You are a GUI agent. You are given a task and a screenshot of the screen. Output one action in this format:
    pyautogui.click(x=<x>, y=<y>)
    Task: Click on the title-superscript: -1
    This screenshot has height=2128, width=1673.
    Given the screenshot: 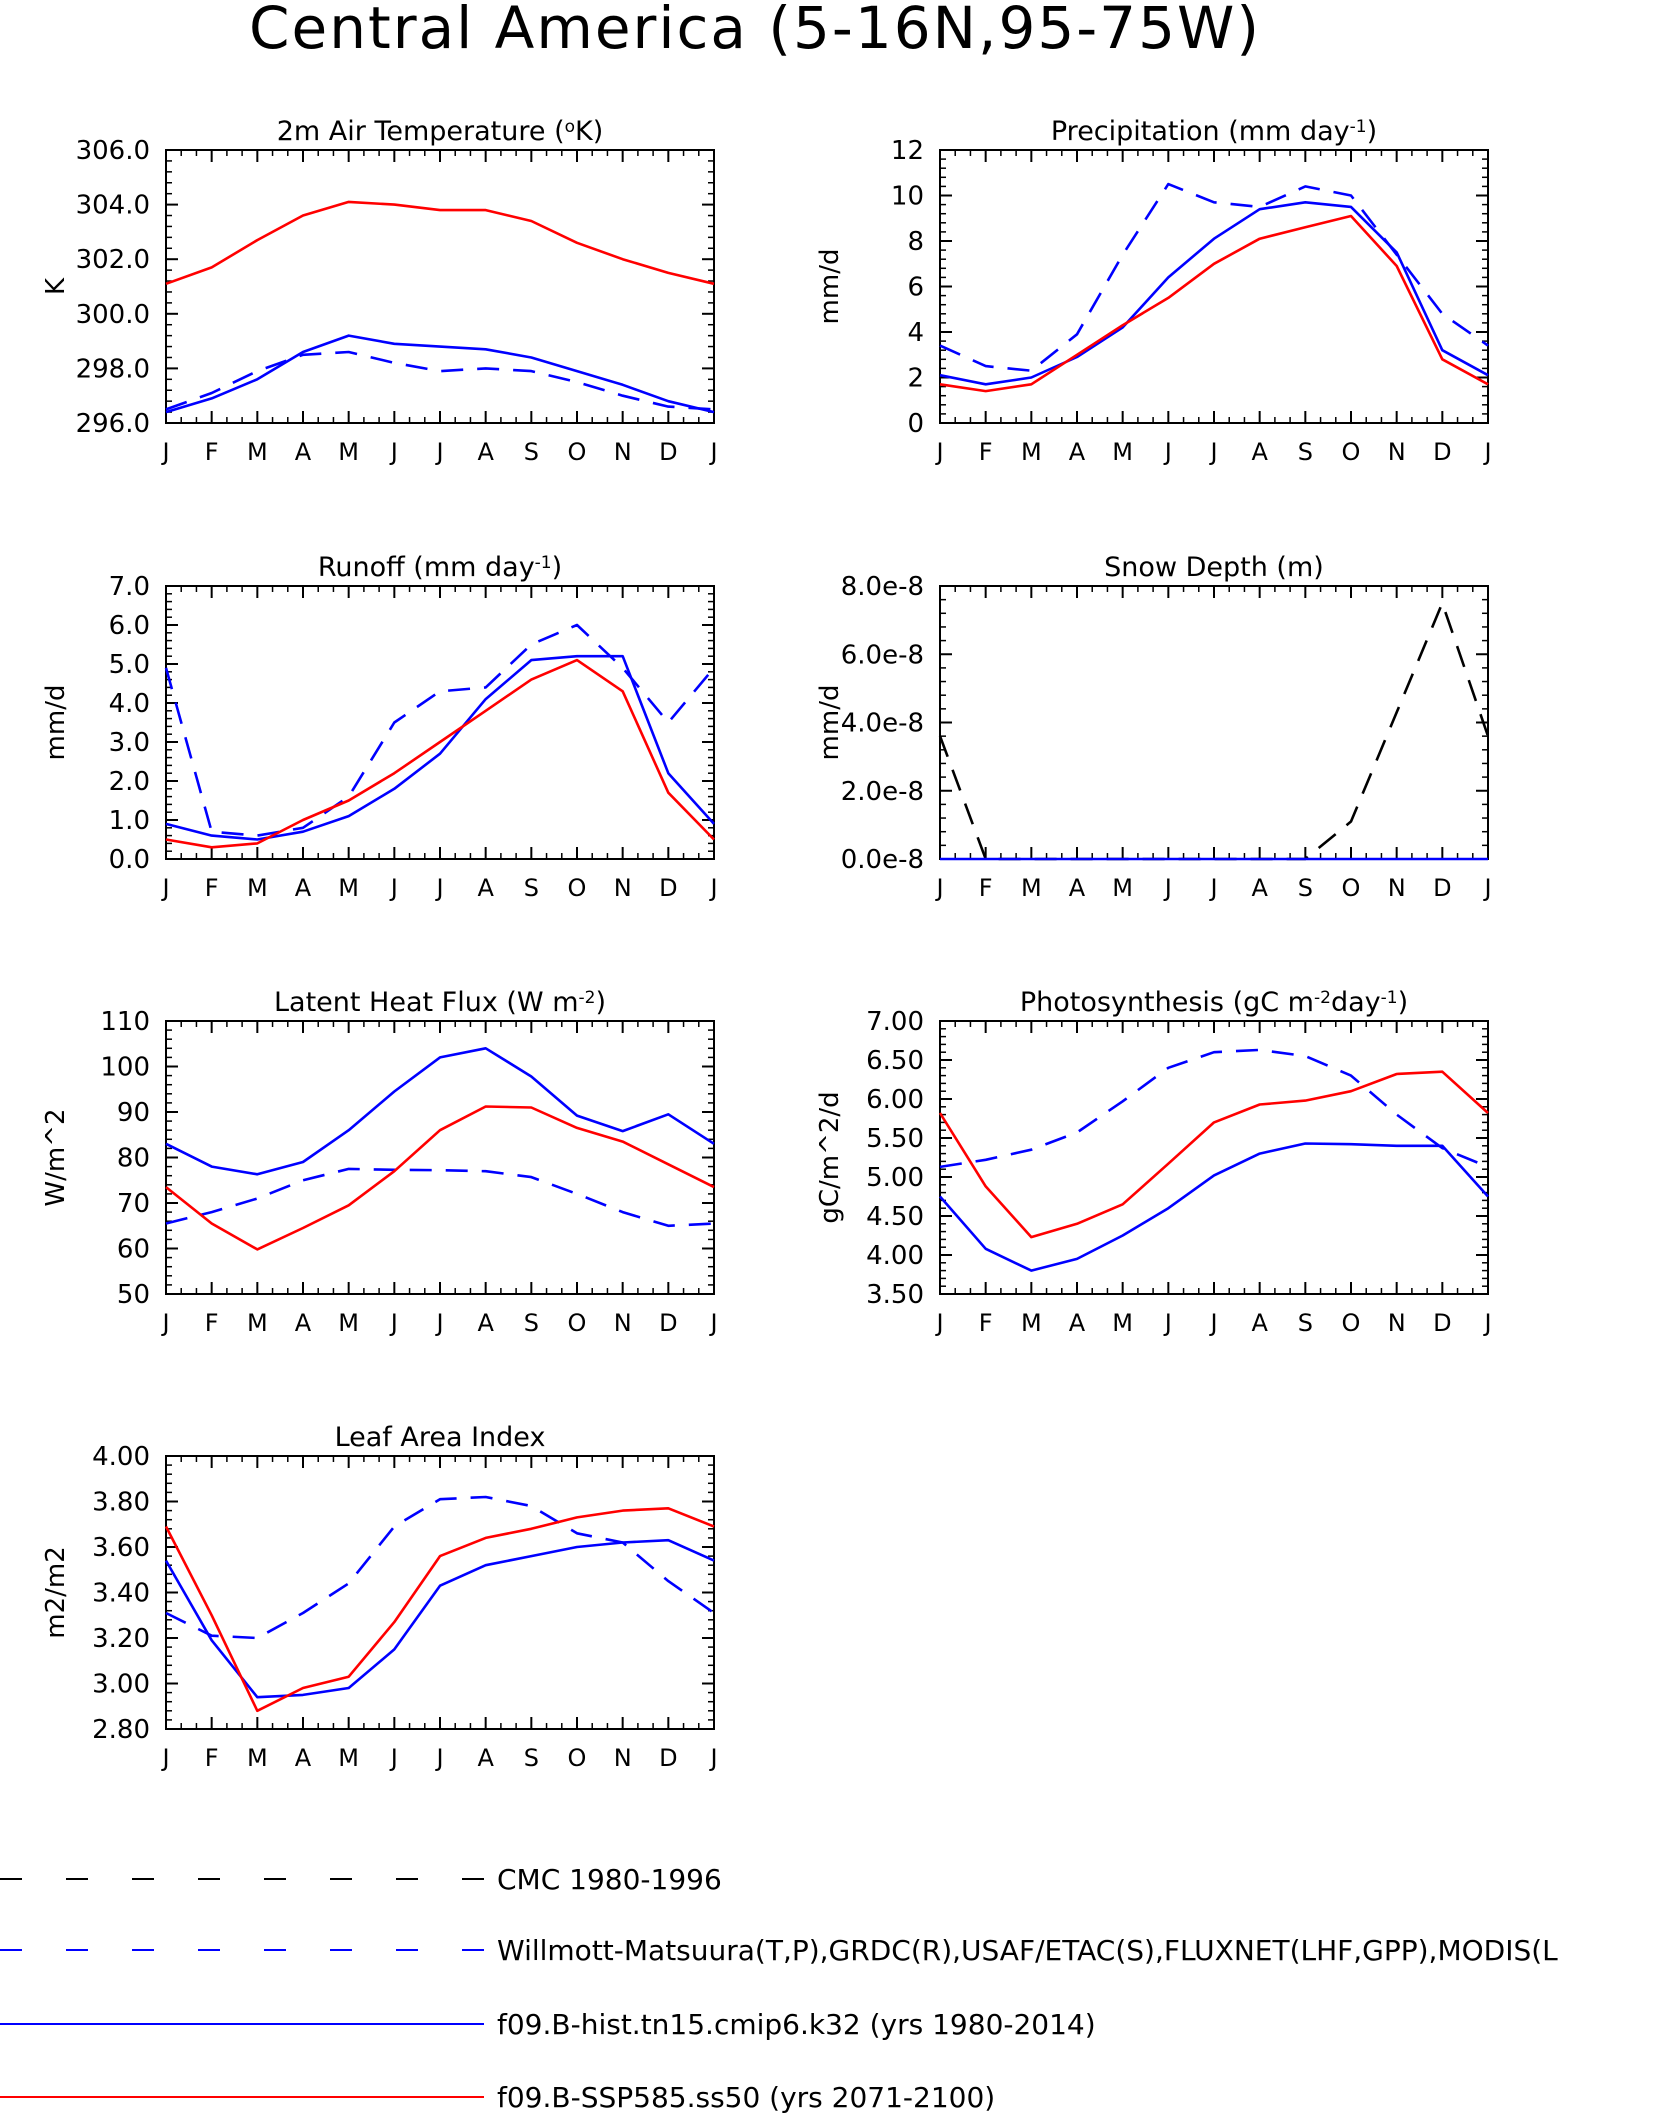 What is the action you would take?
    pyautogui.click(x=1358, y=127)
    